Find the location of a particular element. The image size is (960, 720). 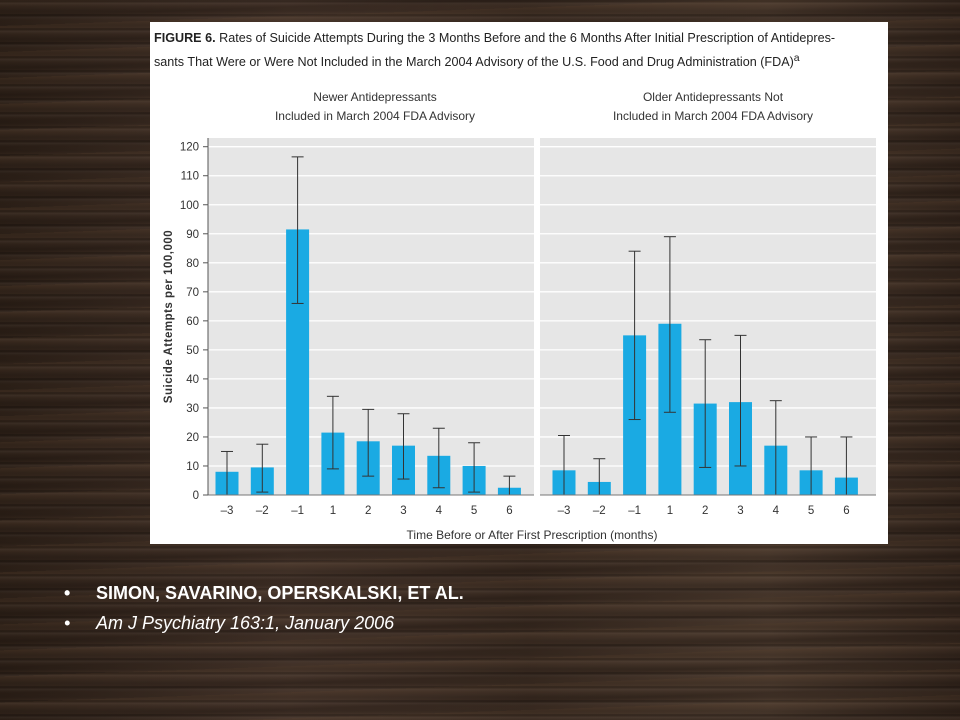

y-tick-label: 50 is located at coordinates (192, 351).